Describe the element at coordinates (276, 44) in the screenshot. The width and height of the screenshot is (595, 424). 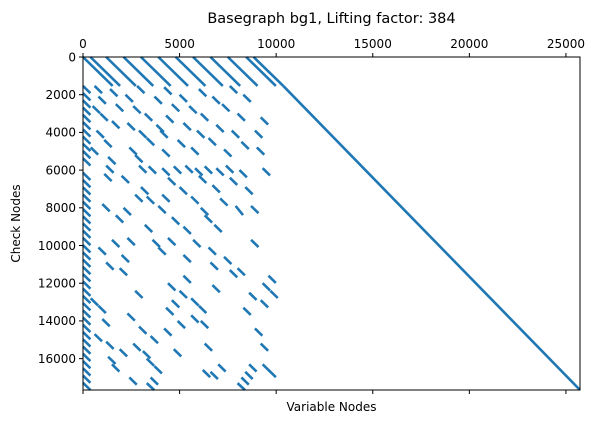
I see `x-tick-label: 10000` at that location.